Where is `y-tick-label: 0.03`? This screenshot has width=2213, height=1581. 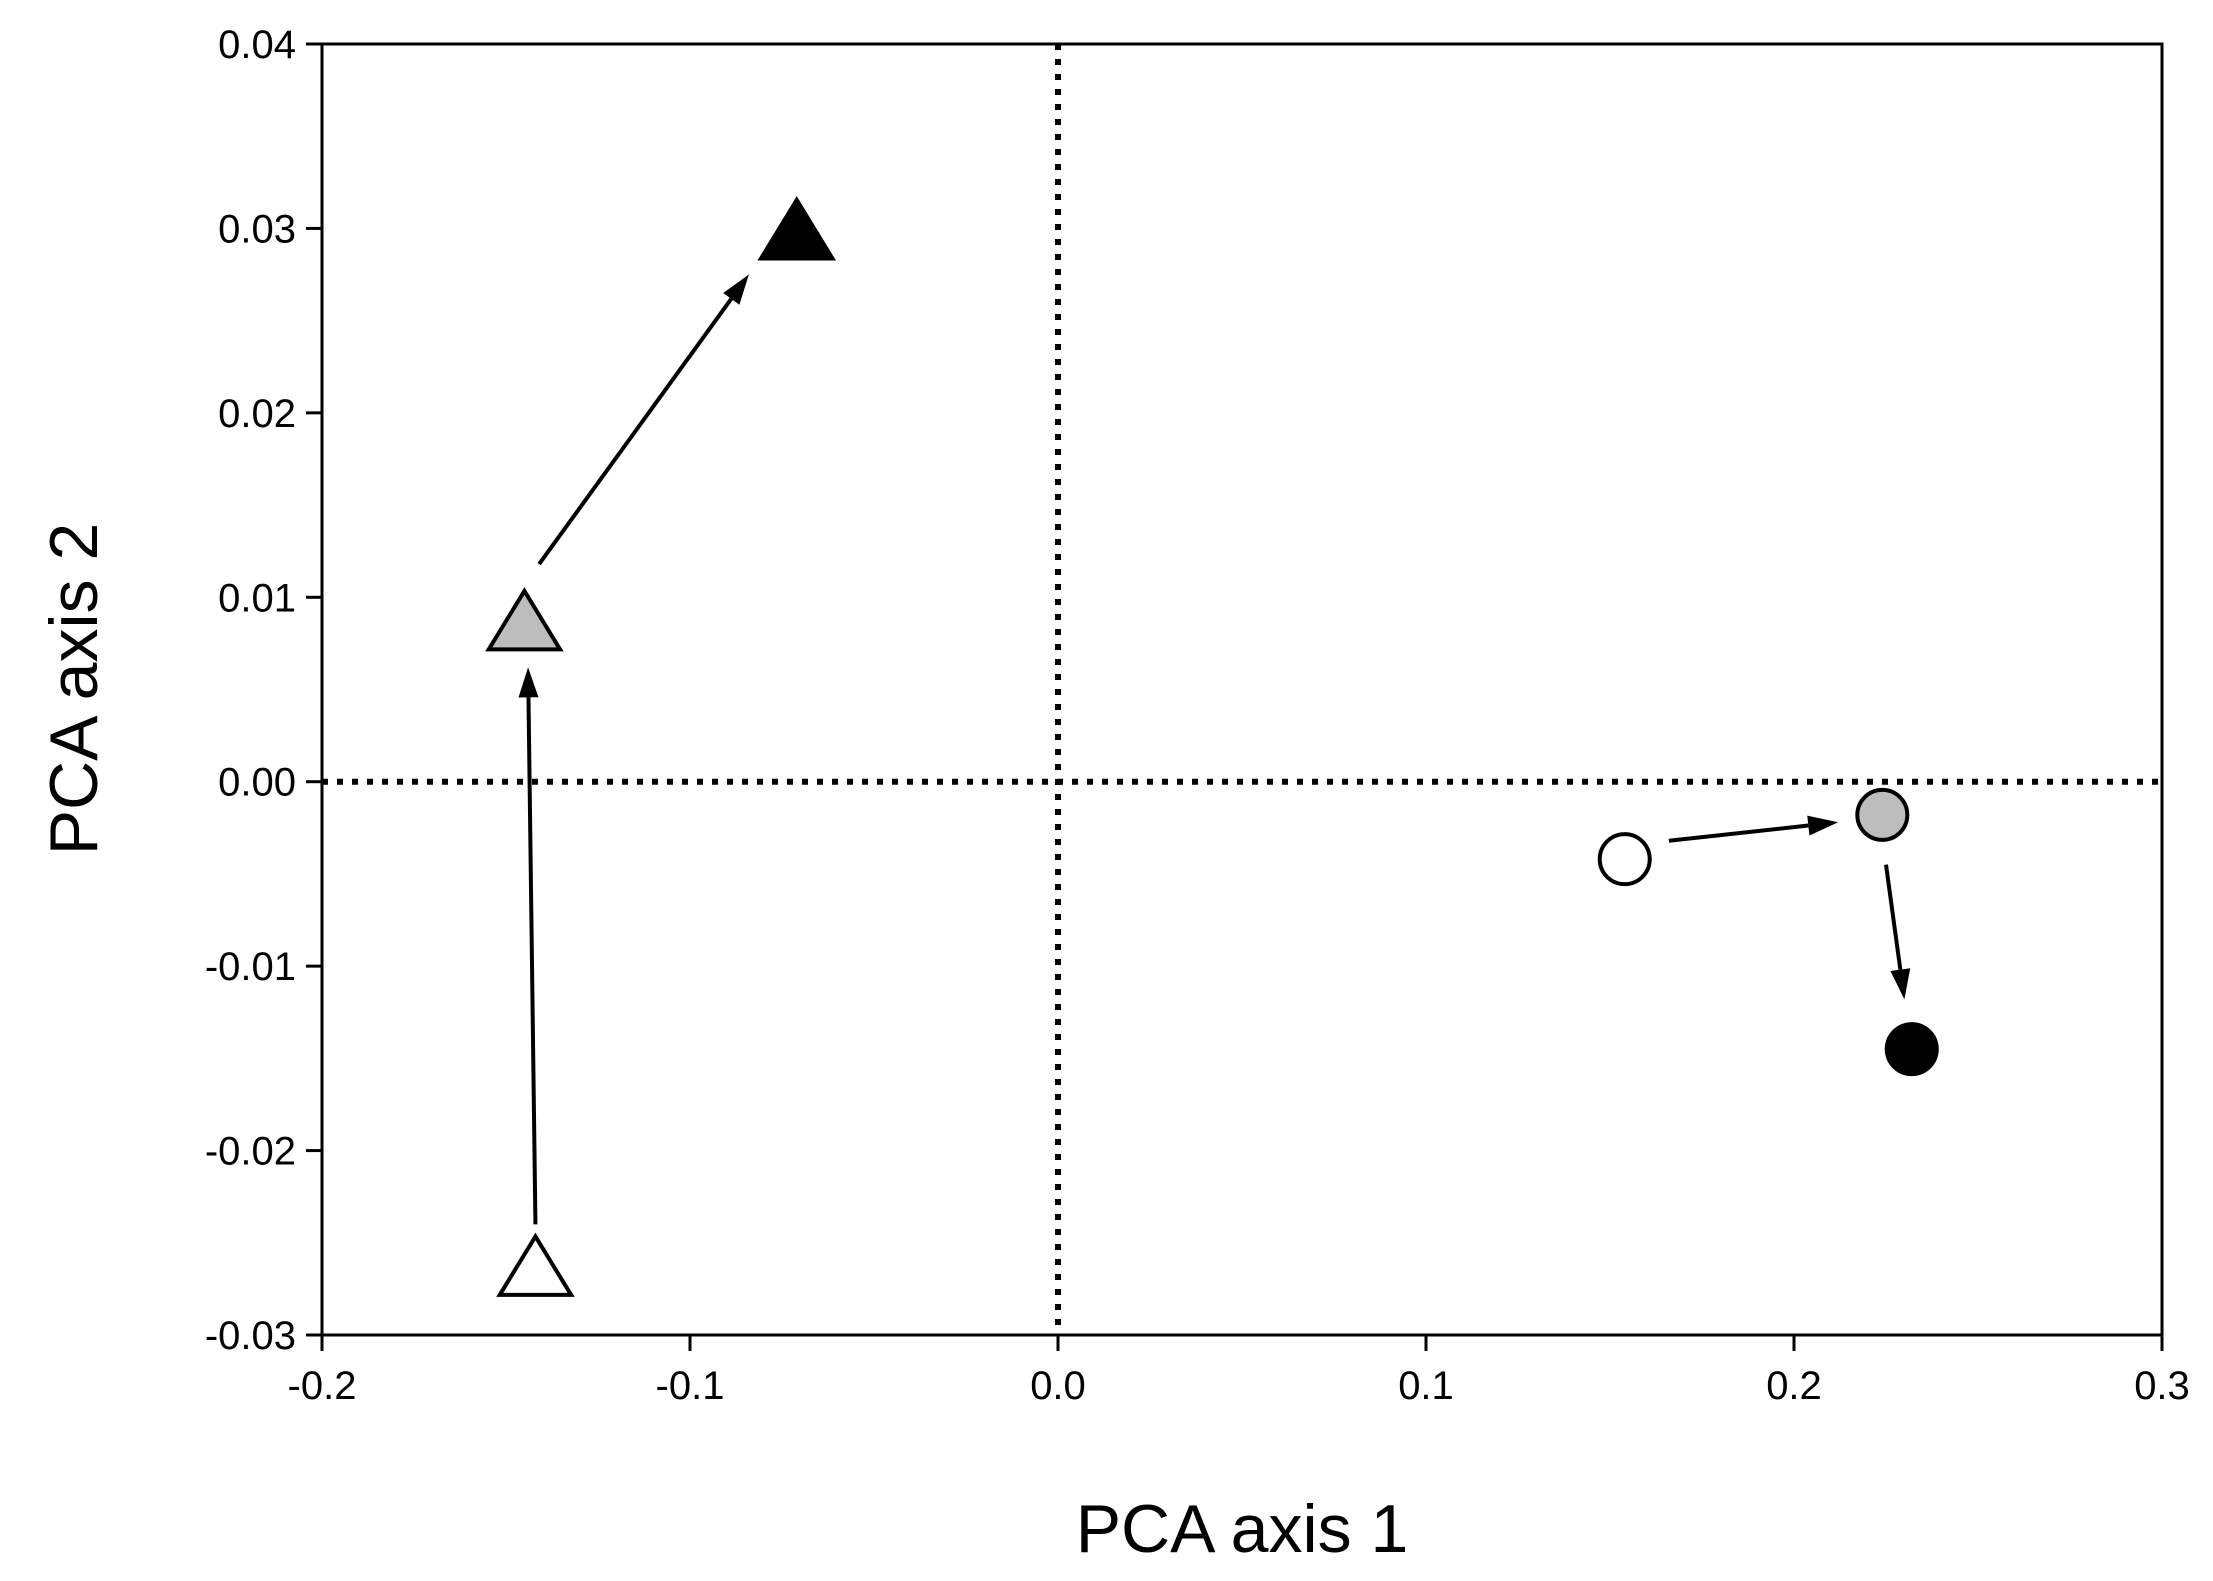 y-tick-label: 0.03 is located at coordinates (257, 229).